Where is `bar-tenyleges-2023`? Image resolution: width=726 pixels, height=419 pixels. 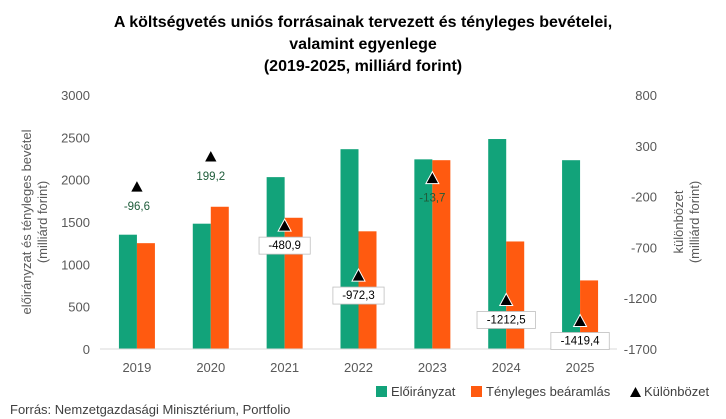 bar-tenyleges-2023 is located at coordinates (441, 254).